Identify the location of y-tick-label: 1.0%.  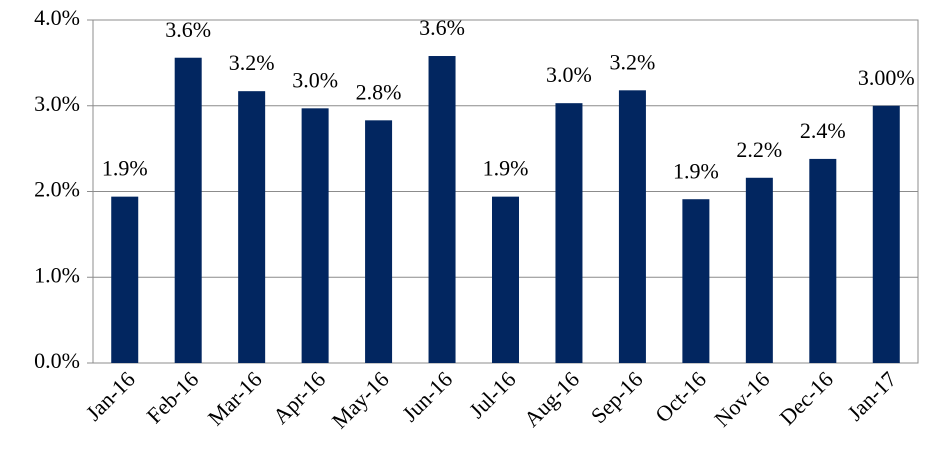
(57, 274).